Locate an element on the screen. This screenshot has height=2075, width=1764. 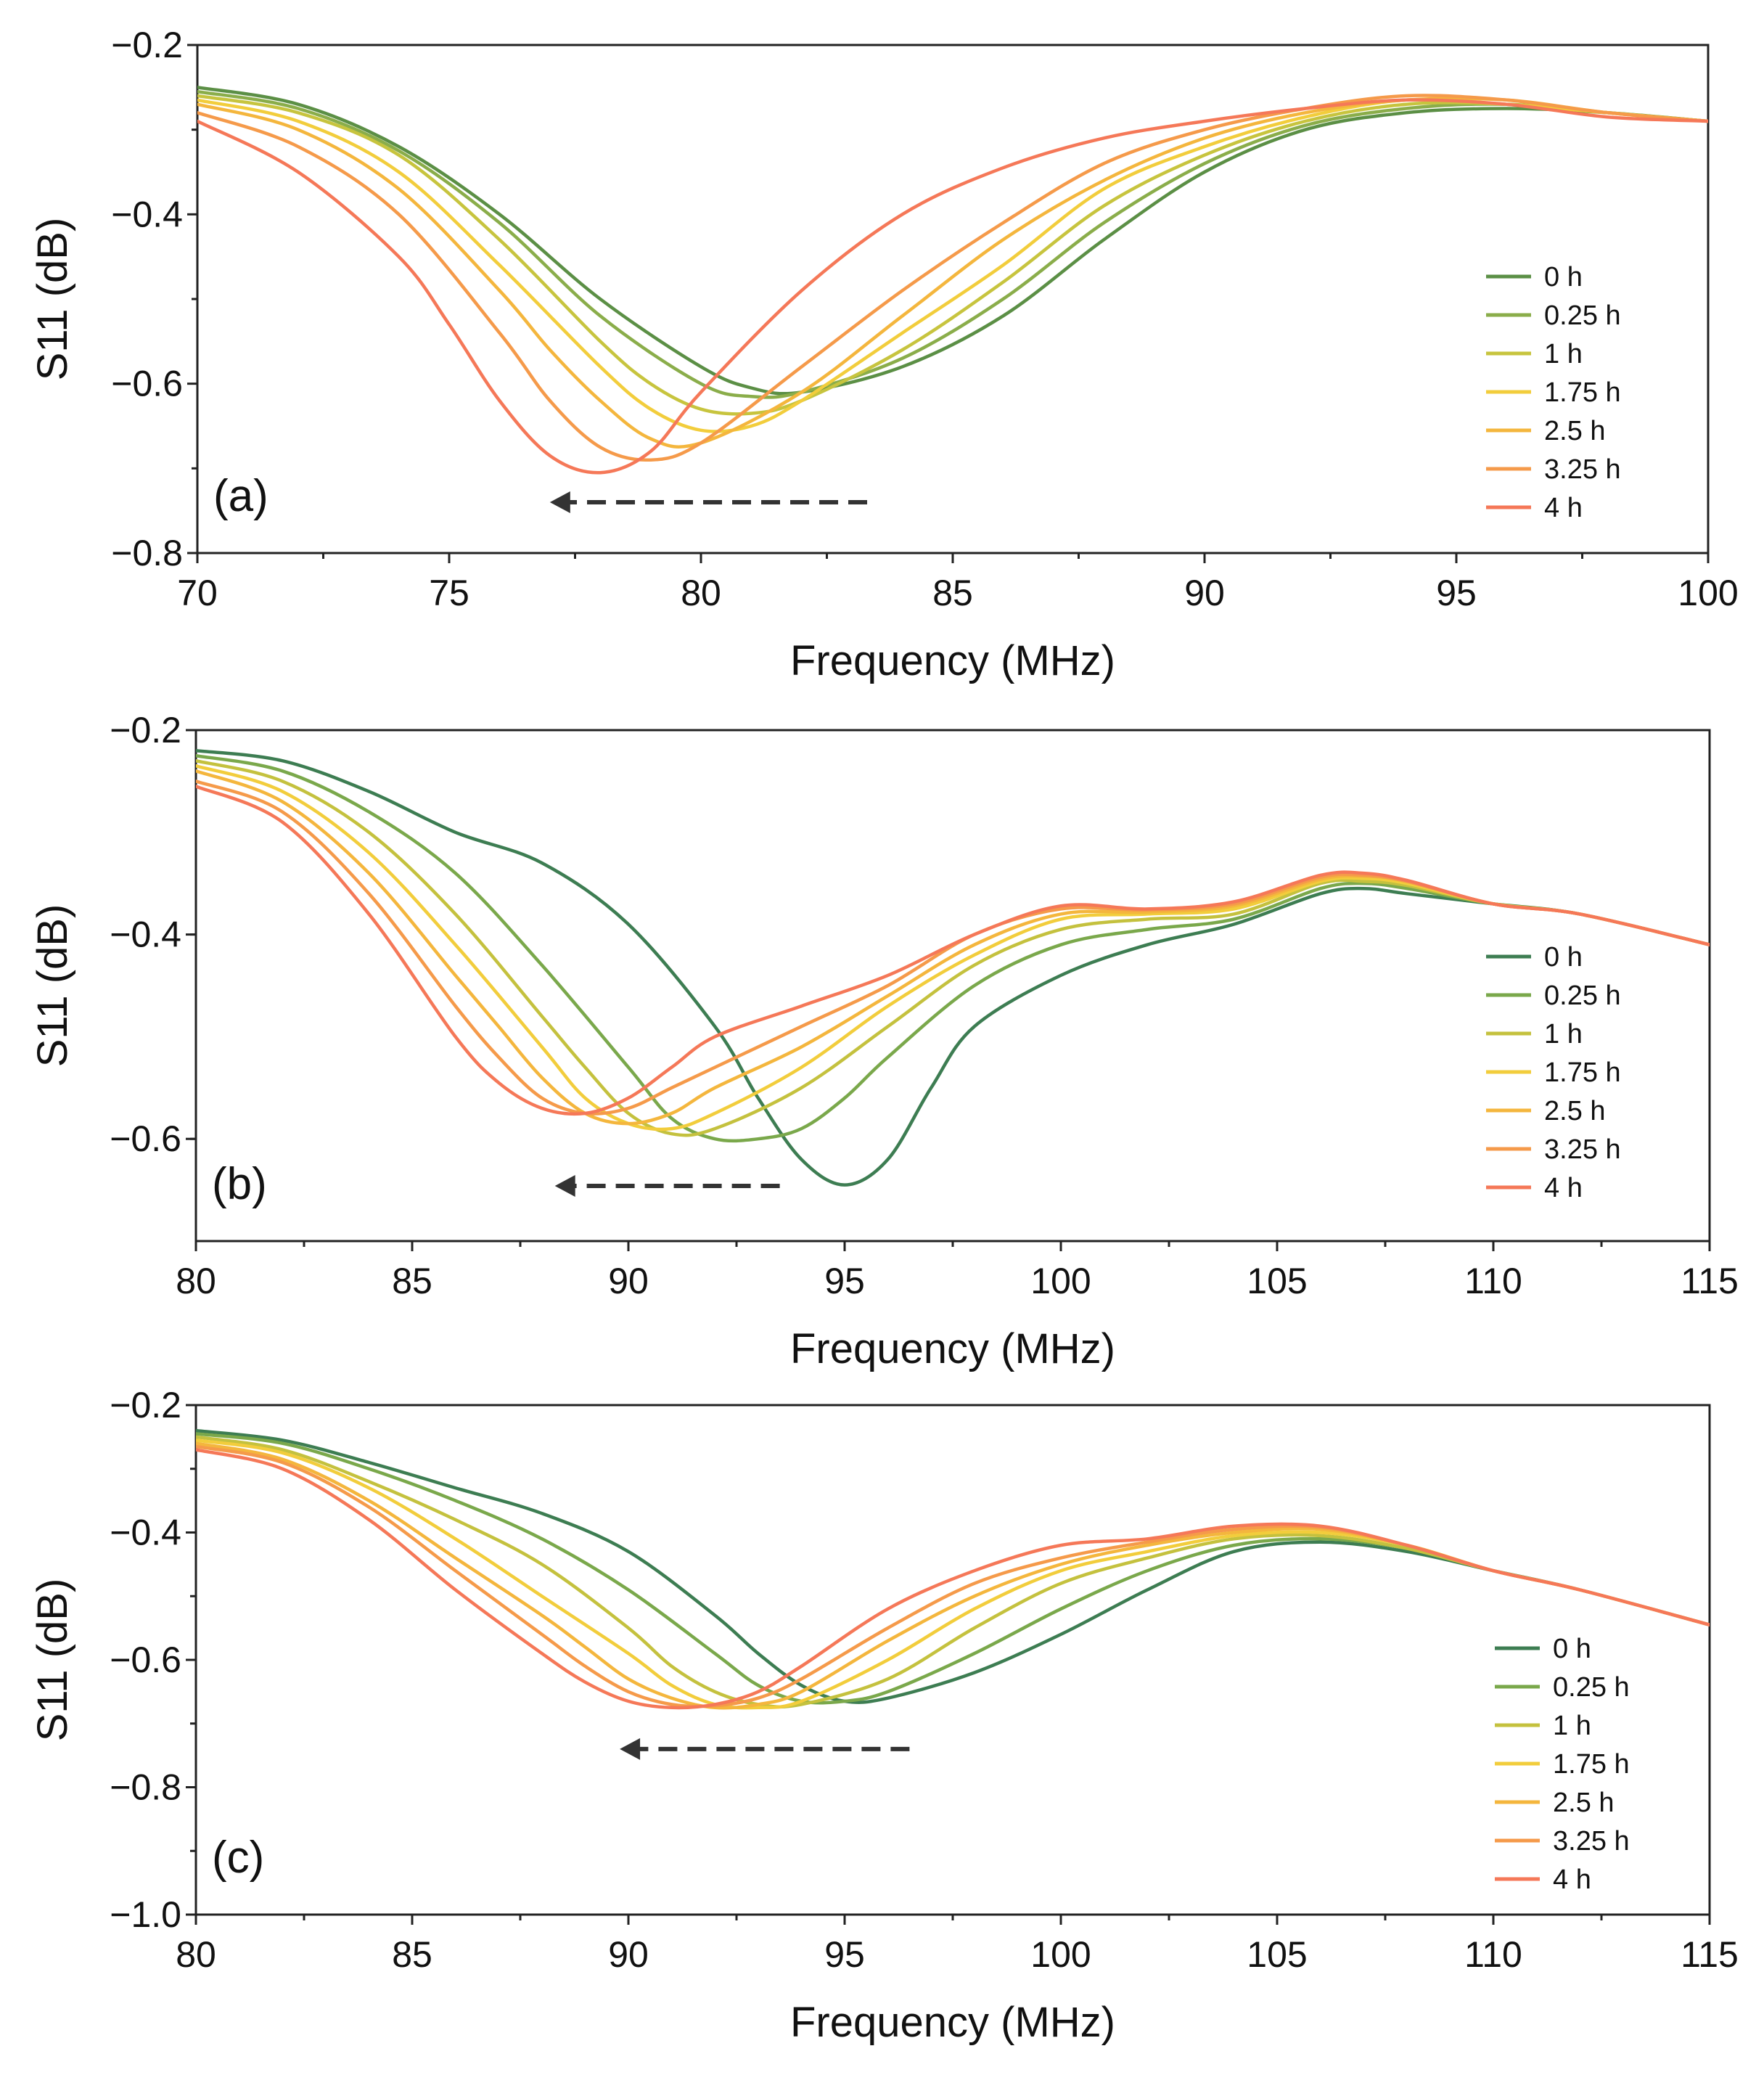
series-line-0-25-h is located at coordinates (952, 244).